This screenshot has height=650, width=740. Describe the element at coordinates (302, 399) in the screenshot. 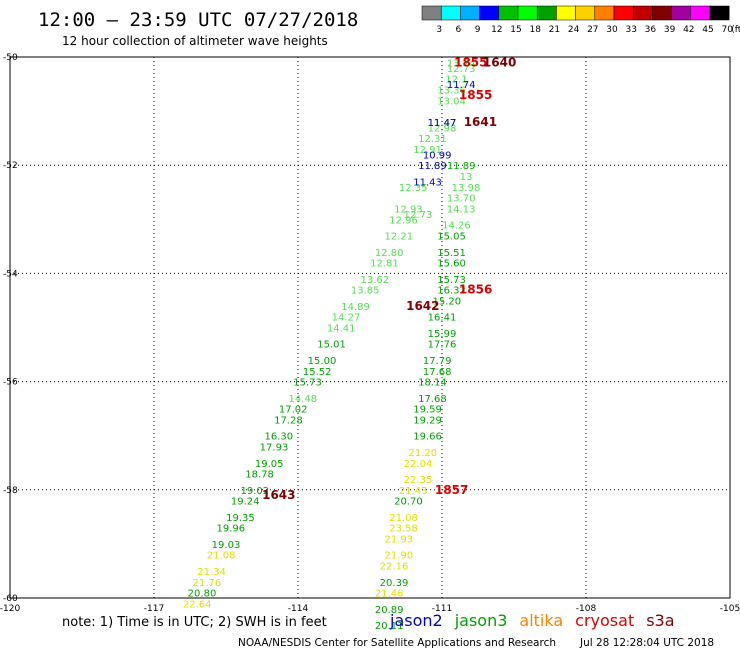

I see `wave-height-label: 14.48` at that location.